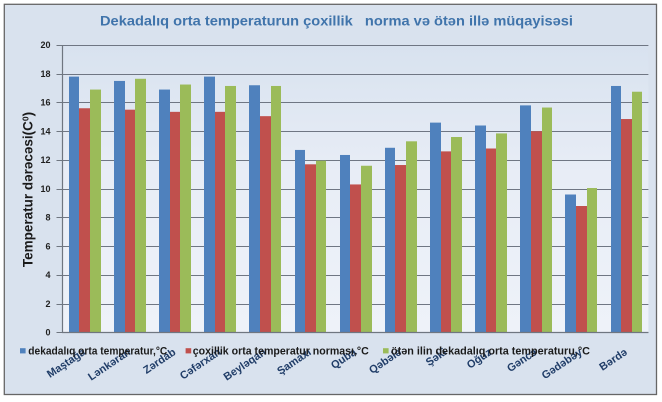  Describe the element at coordinates (47, 304) in the screenshot. I see `svg-text: 2` at that location.